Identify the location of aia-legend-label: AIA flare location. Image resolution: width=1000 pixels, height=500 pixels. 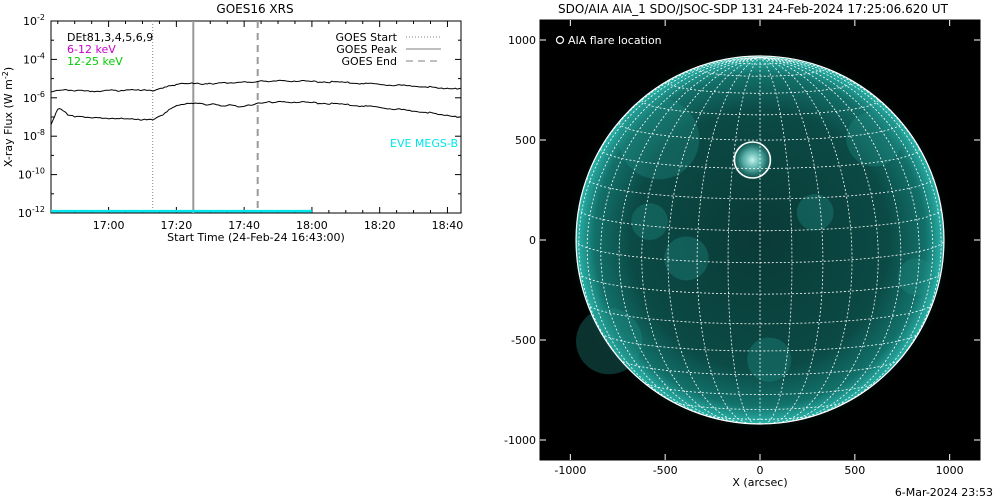
(615, 40).